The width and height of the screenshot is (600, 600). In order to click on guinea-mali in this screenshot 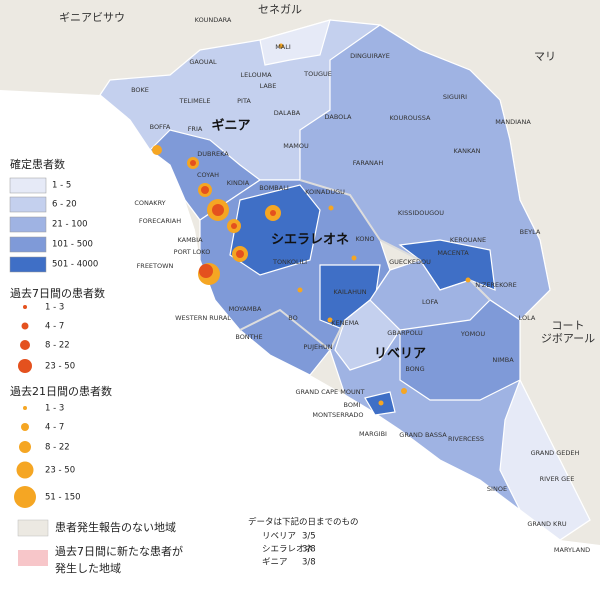, I will do `click(295, 42)`.